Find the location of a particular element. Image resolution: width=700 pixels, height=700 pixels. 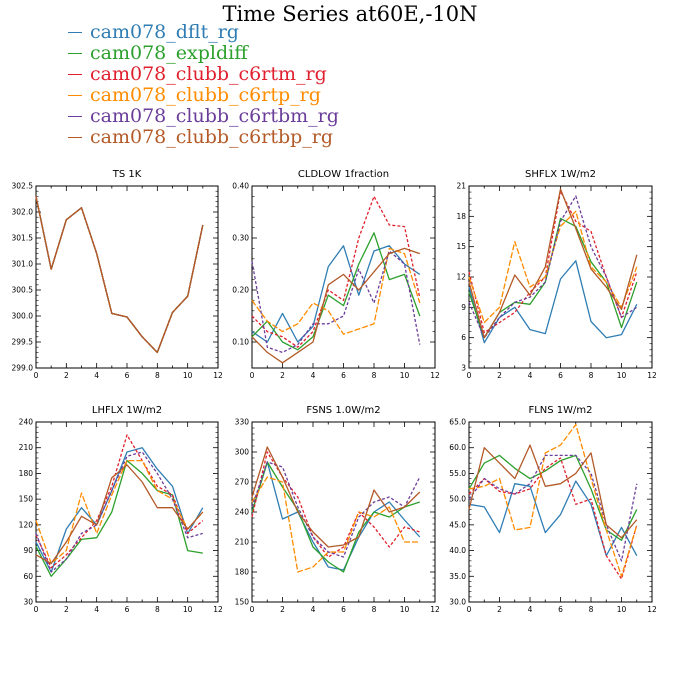

y-tick-label: 299.5 is located at coordinates (23, 342).